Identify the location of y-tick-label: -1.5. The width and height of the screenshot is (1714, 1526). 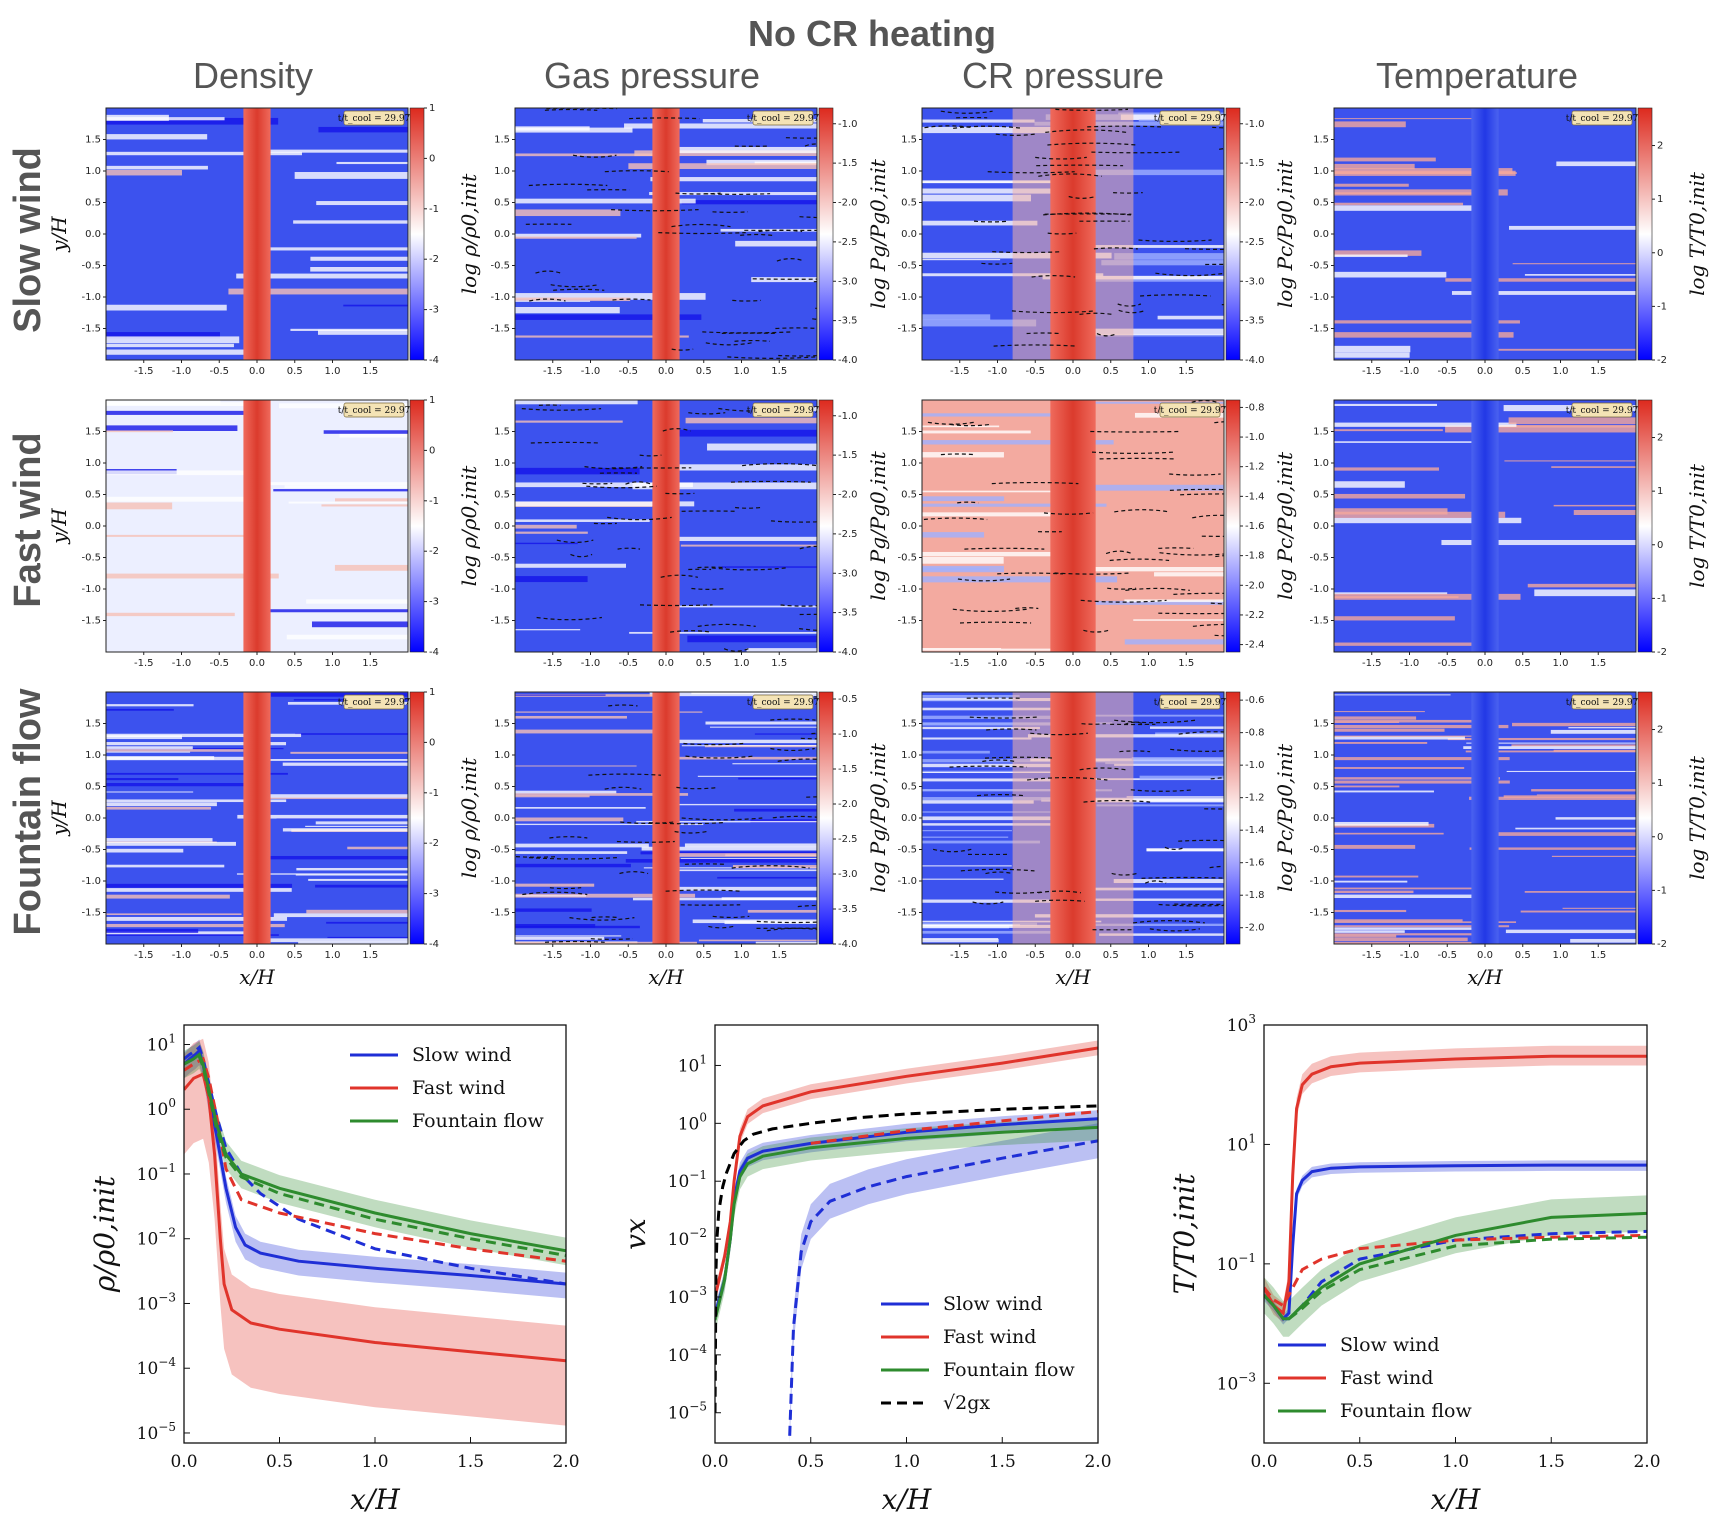
(91, 329).